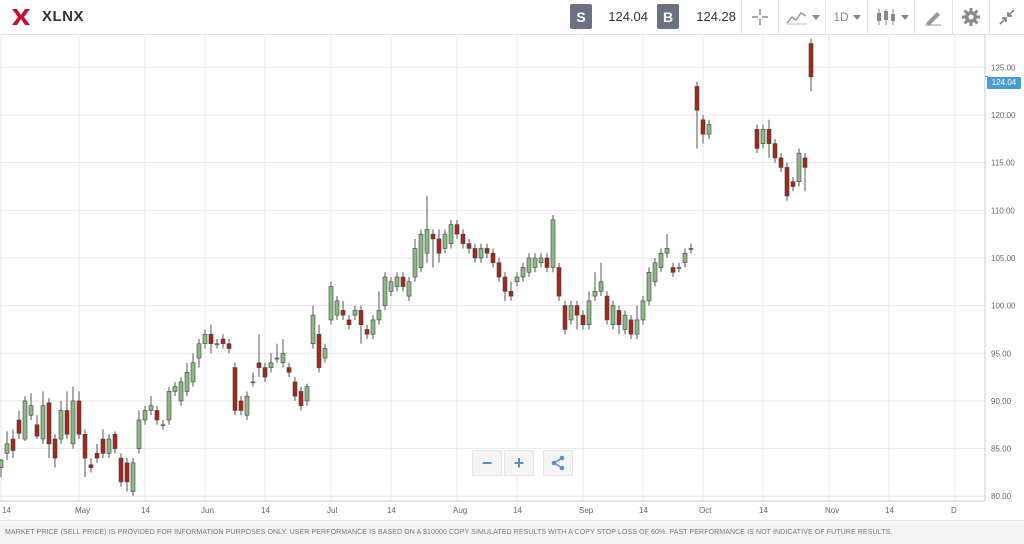  What do you see at coordinates (1004, 83) in the screenshot?
I see `current-price-label: 124.04` at bounding box center [1004, 83].